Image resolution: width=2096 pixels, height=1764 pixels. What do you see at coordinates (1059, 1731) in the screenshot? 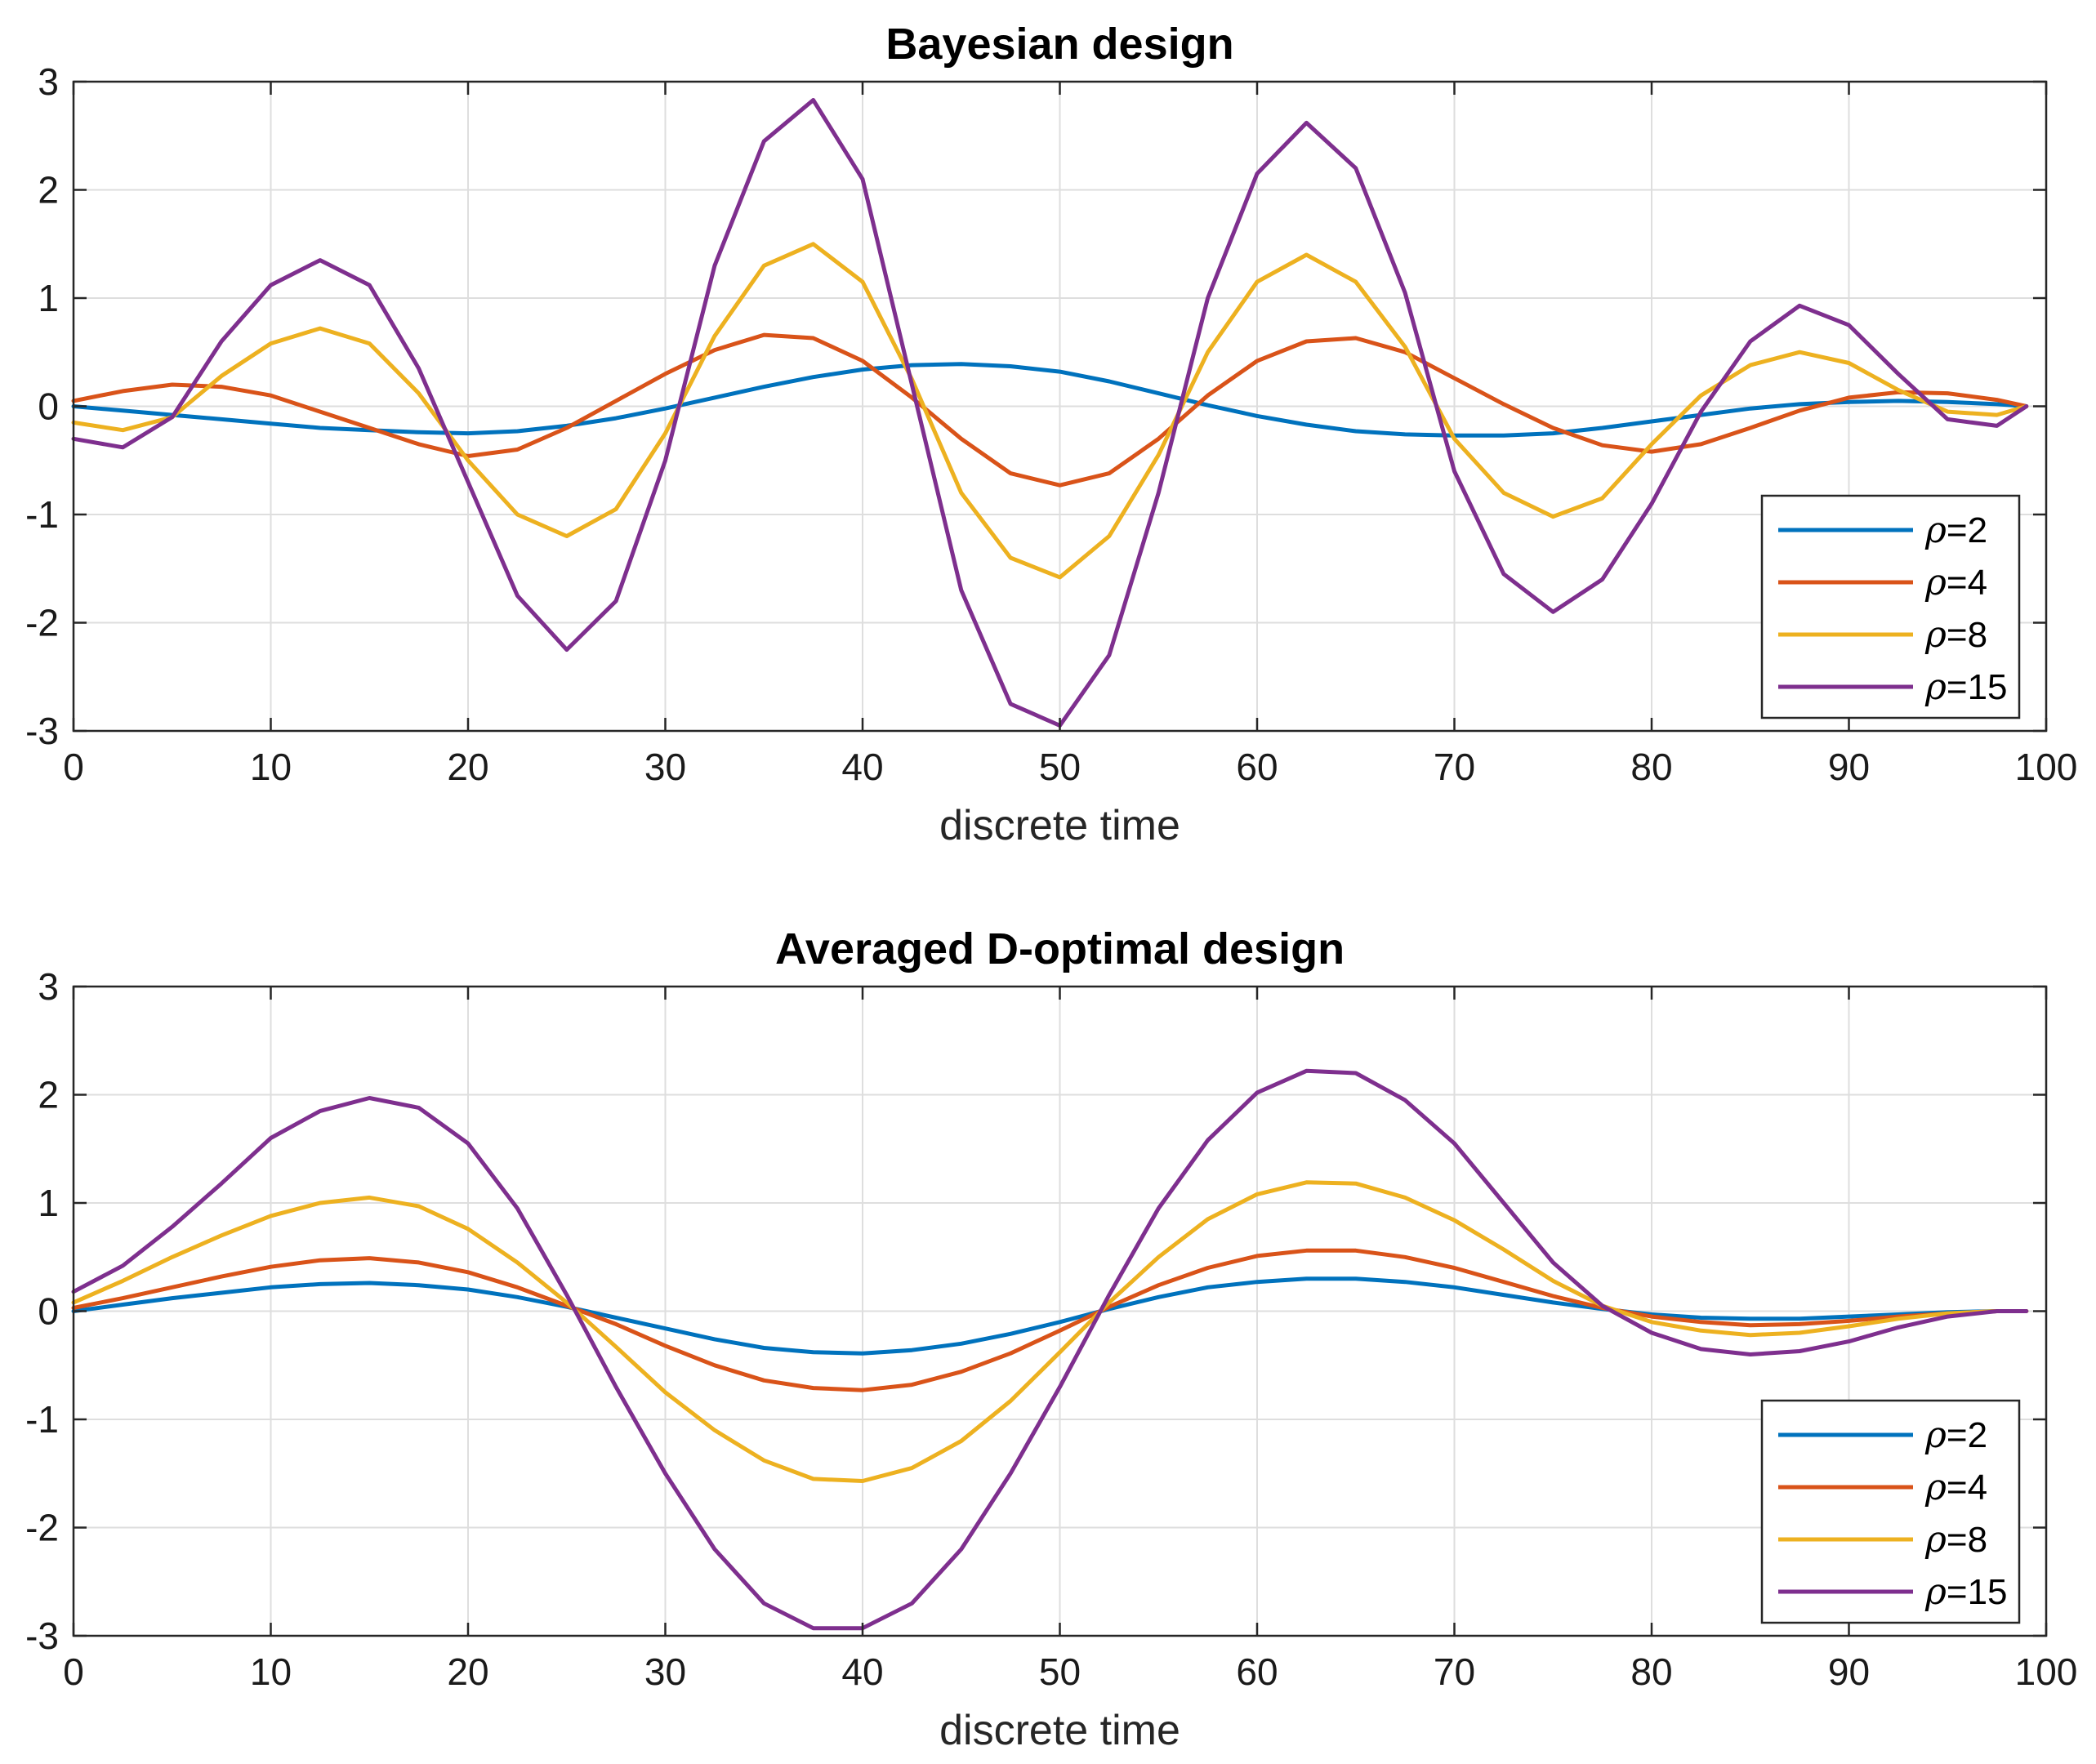
I see `chart1-xlabel: discrete time` at bounding box center [1059, 1731].